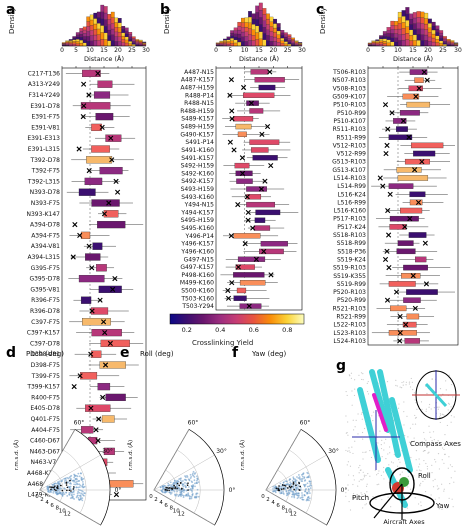  I want to click on row-label: D398-V81, so click(45, 354).